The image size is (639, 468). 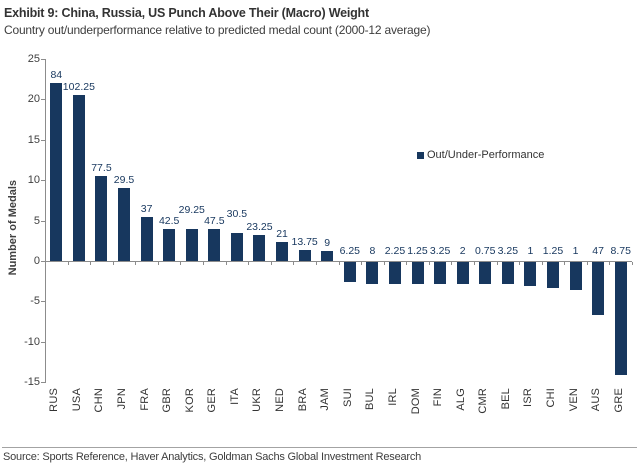 I want to click on category-label-text: CMR, so click(x=483, y=401).